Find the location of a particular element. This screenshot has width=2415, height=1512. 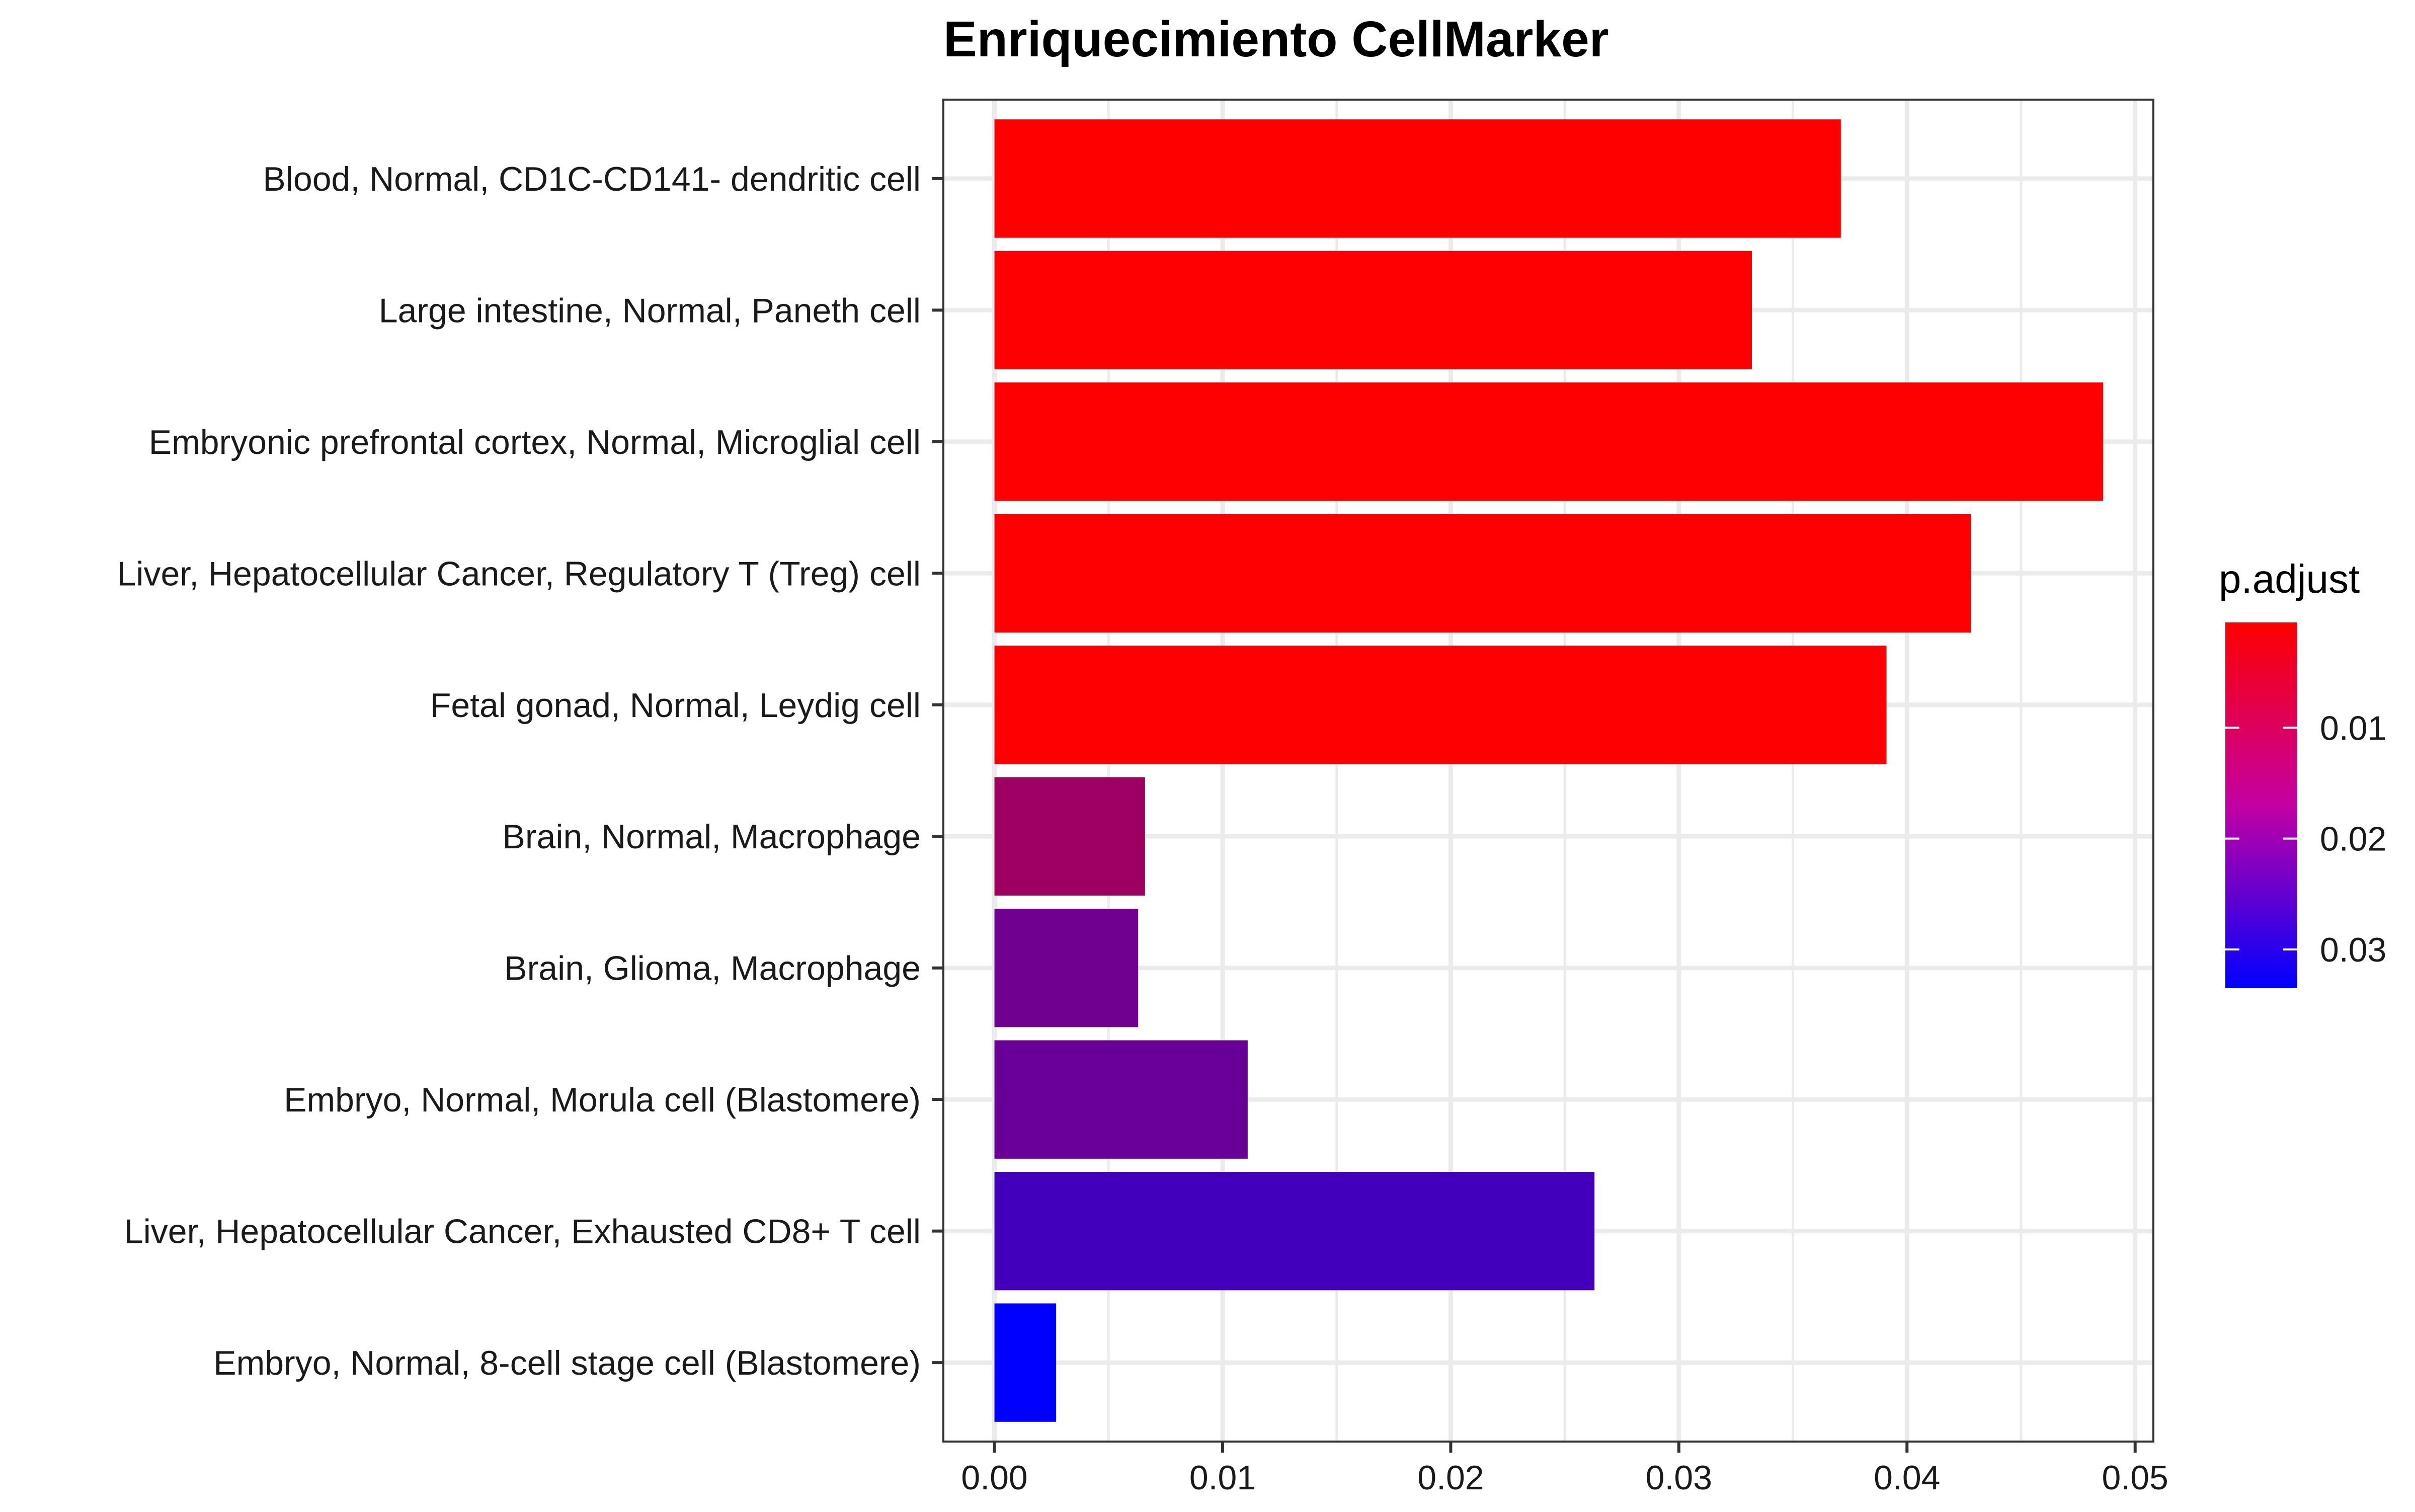

y-tick-label: Large intestine, Normal, Paneth cell is located at coordinates (650, 310).